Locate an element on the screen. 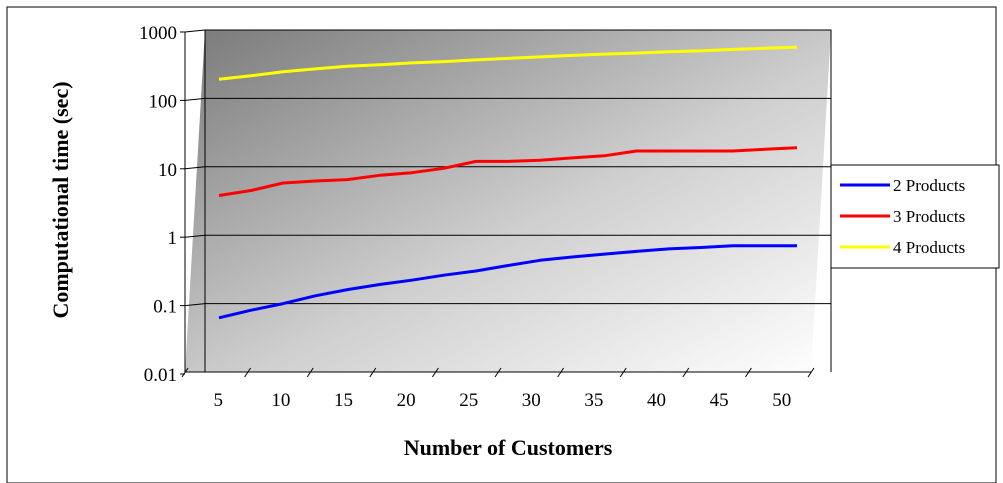 This screenshot has height=483, width=1003. y-tick-label: 100 is located at coordinates (163, 101).